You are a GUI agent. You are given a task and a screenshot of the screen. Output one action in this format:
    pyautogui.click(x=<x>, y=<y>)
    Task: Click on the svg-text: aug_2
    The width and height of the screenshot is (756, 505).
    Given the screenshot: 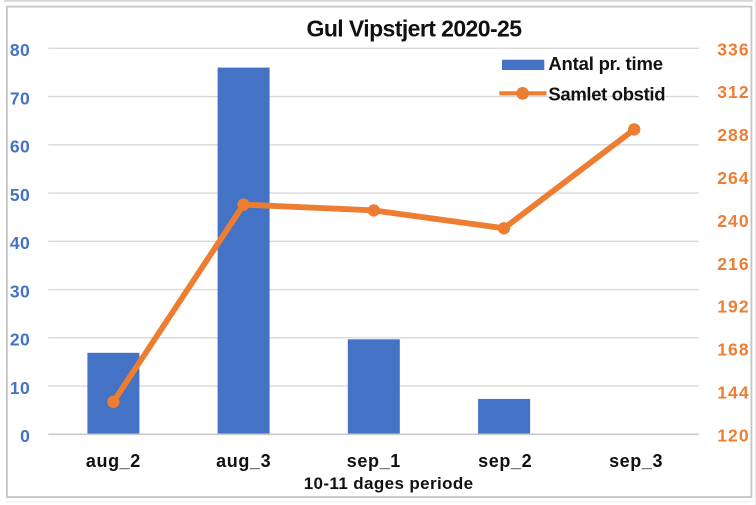 What is the action you would take?
    pyautogui.click(x=113, y=461)
    